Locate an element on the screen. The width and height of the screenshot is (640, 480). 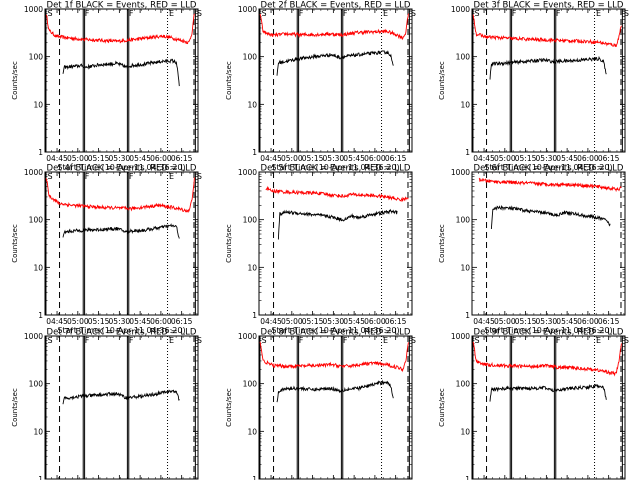
chart-title: Det 8f BLACK = Events, RED = LLD is located at coordinates (336, 333).